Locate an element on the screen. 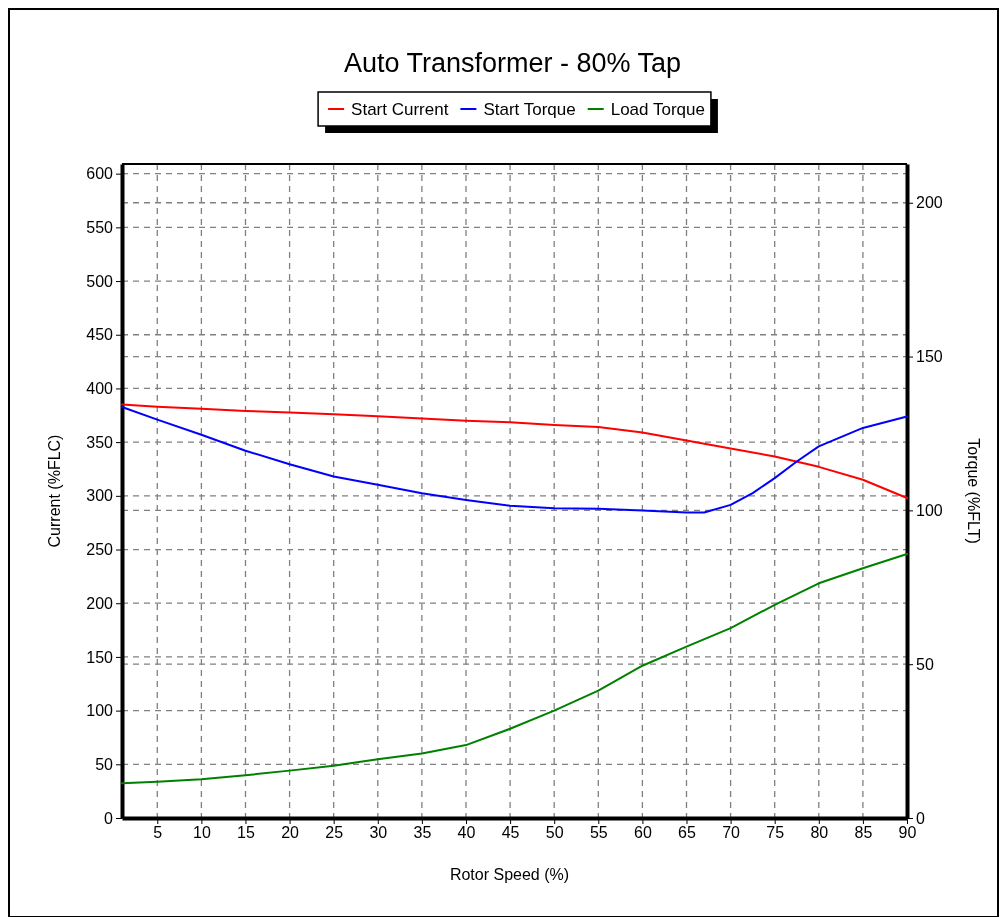 Image resolution: width=1007 pixels, height=917 pixels. y-axis-title: Current (%FLC) is located at coordinates (54, 491).